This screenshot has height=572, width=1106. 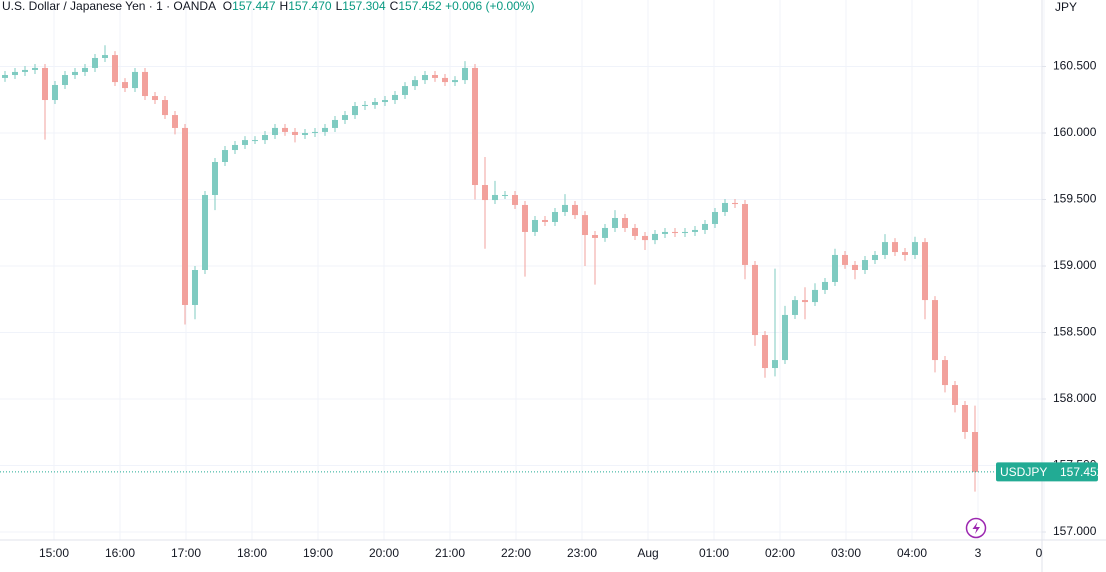 What do you see at coordinates (284, 6) in the screenshot?
I see `field-key: H` at bounding box center [284, 6].